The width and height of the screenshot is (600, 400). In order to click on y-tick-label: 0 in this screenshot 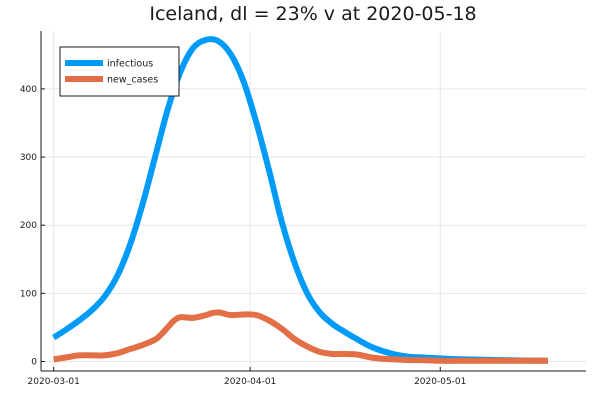, I will do `click(34, 362)`.